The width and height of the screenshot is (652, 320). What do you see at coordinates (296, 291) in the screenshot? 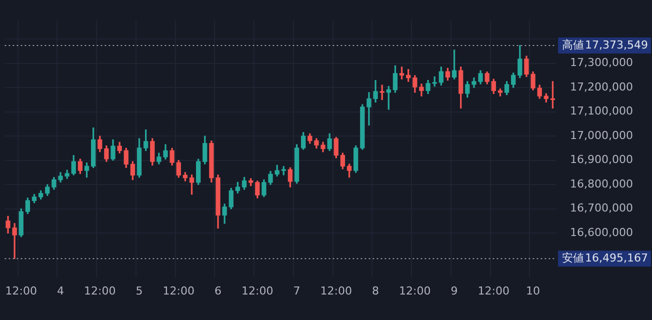
I see `x-tick-label: 7` at bounding box center [296, 291].